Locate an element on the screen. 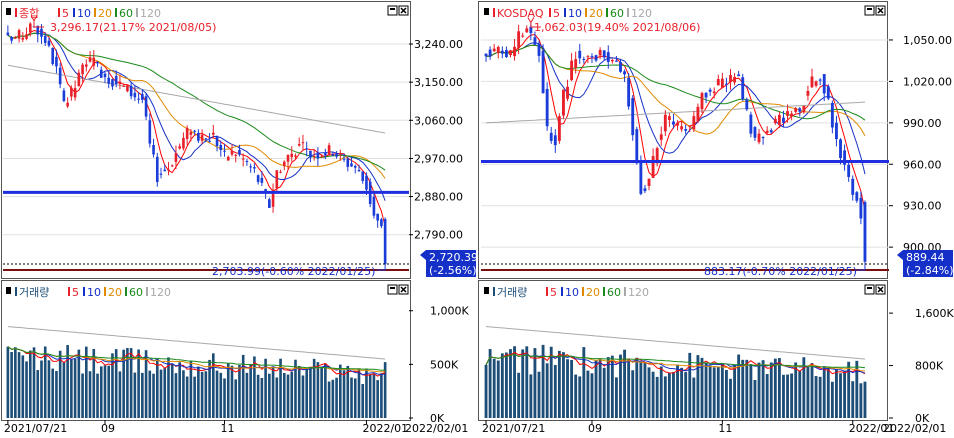 Image resolution: width=954 pixels, height=438 pixels. legend-ma120-icon is located at coordinates (137, 12).